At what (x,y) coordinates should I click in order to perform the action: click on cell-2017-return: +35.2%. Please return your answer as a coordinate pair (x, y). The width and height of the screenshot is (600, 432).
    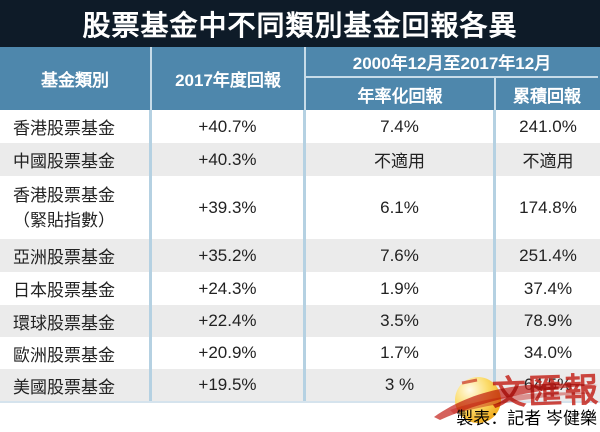
    Looking at the image, I should click on (229, 255).